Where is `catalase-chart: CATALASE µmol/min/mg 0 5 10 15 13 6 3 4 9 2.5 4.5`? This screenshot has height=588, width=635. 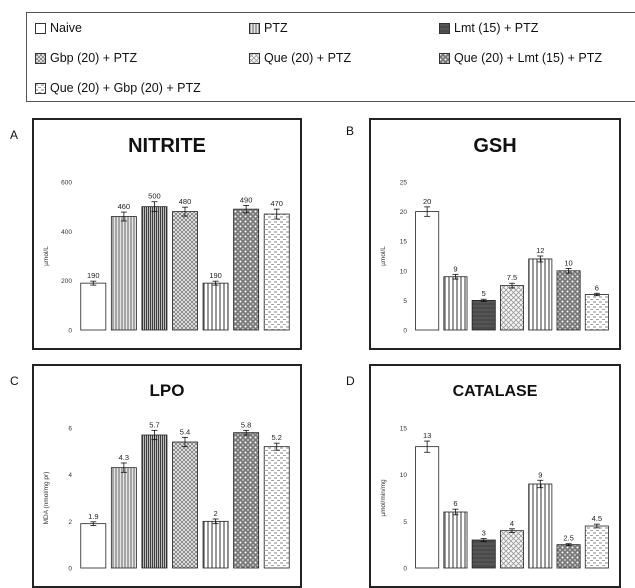 catalase-chart: CATALASE µmol/min/mg 0 5 10 15 13 6 3 4 9 2.5 4.5 is located at coordinates (494, 478).